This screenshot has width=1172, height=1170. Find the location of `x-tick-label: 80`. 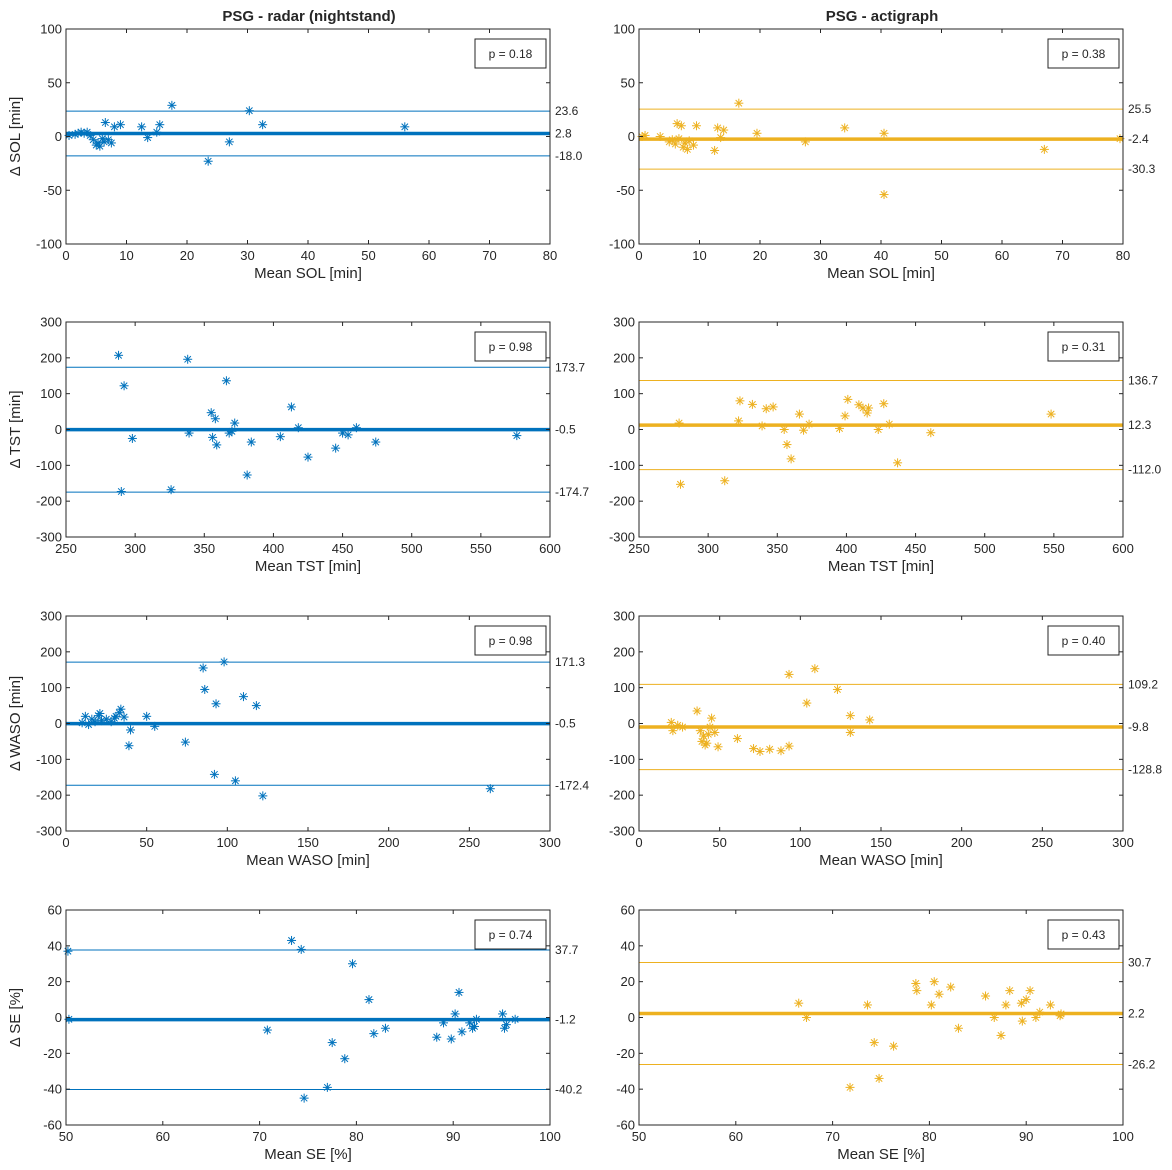

x-tick-label: 80 is located at coordinates (929, 1136).